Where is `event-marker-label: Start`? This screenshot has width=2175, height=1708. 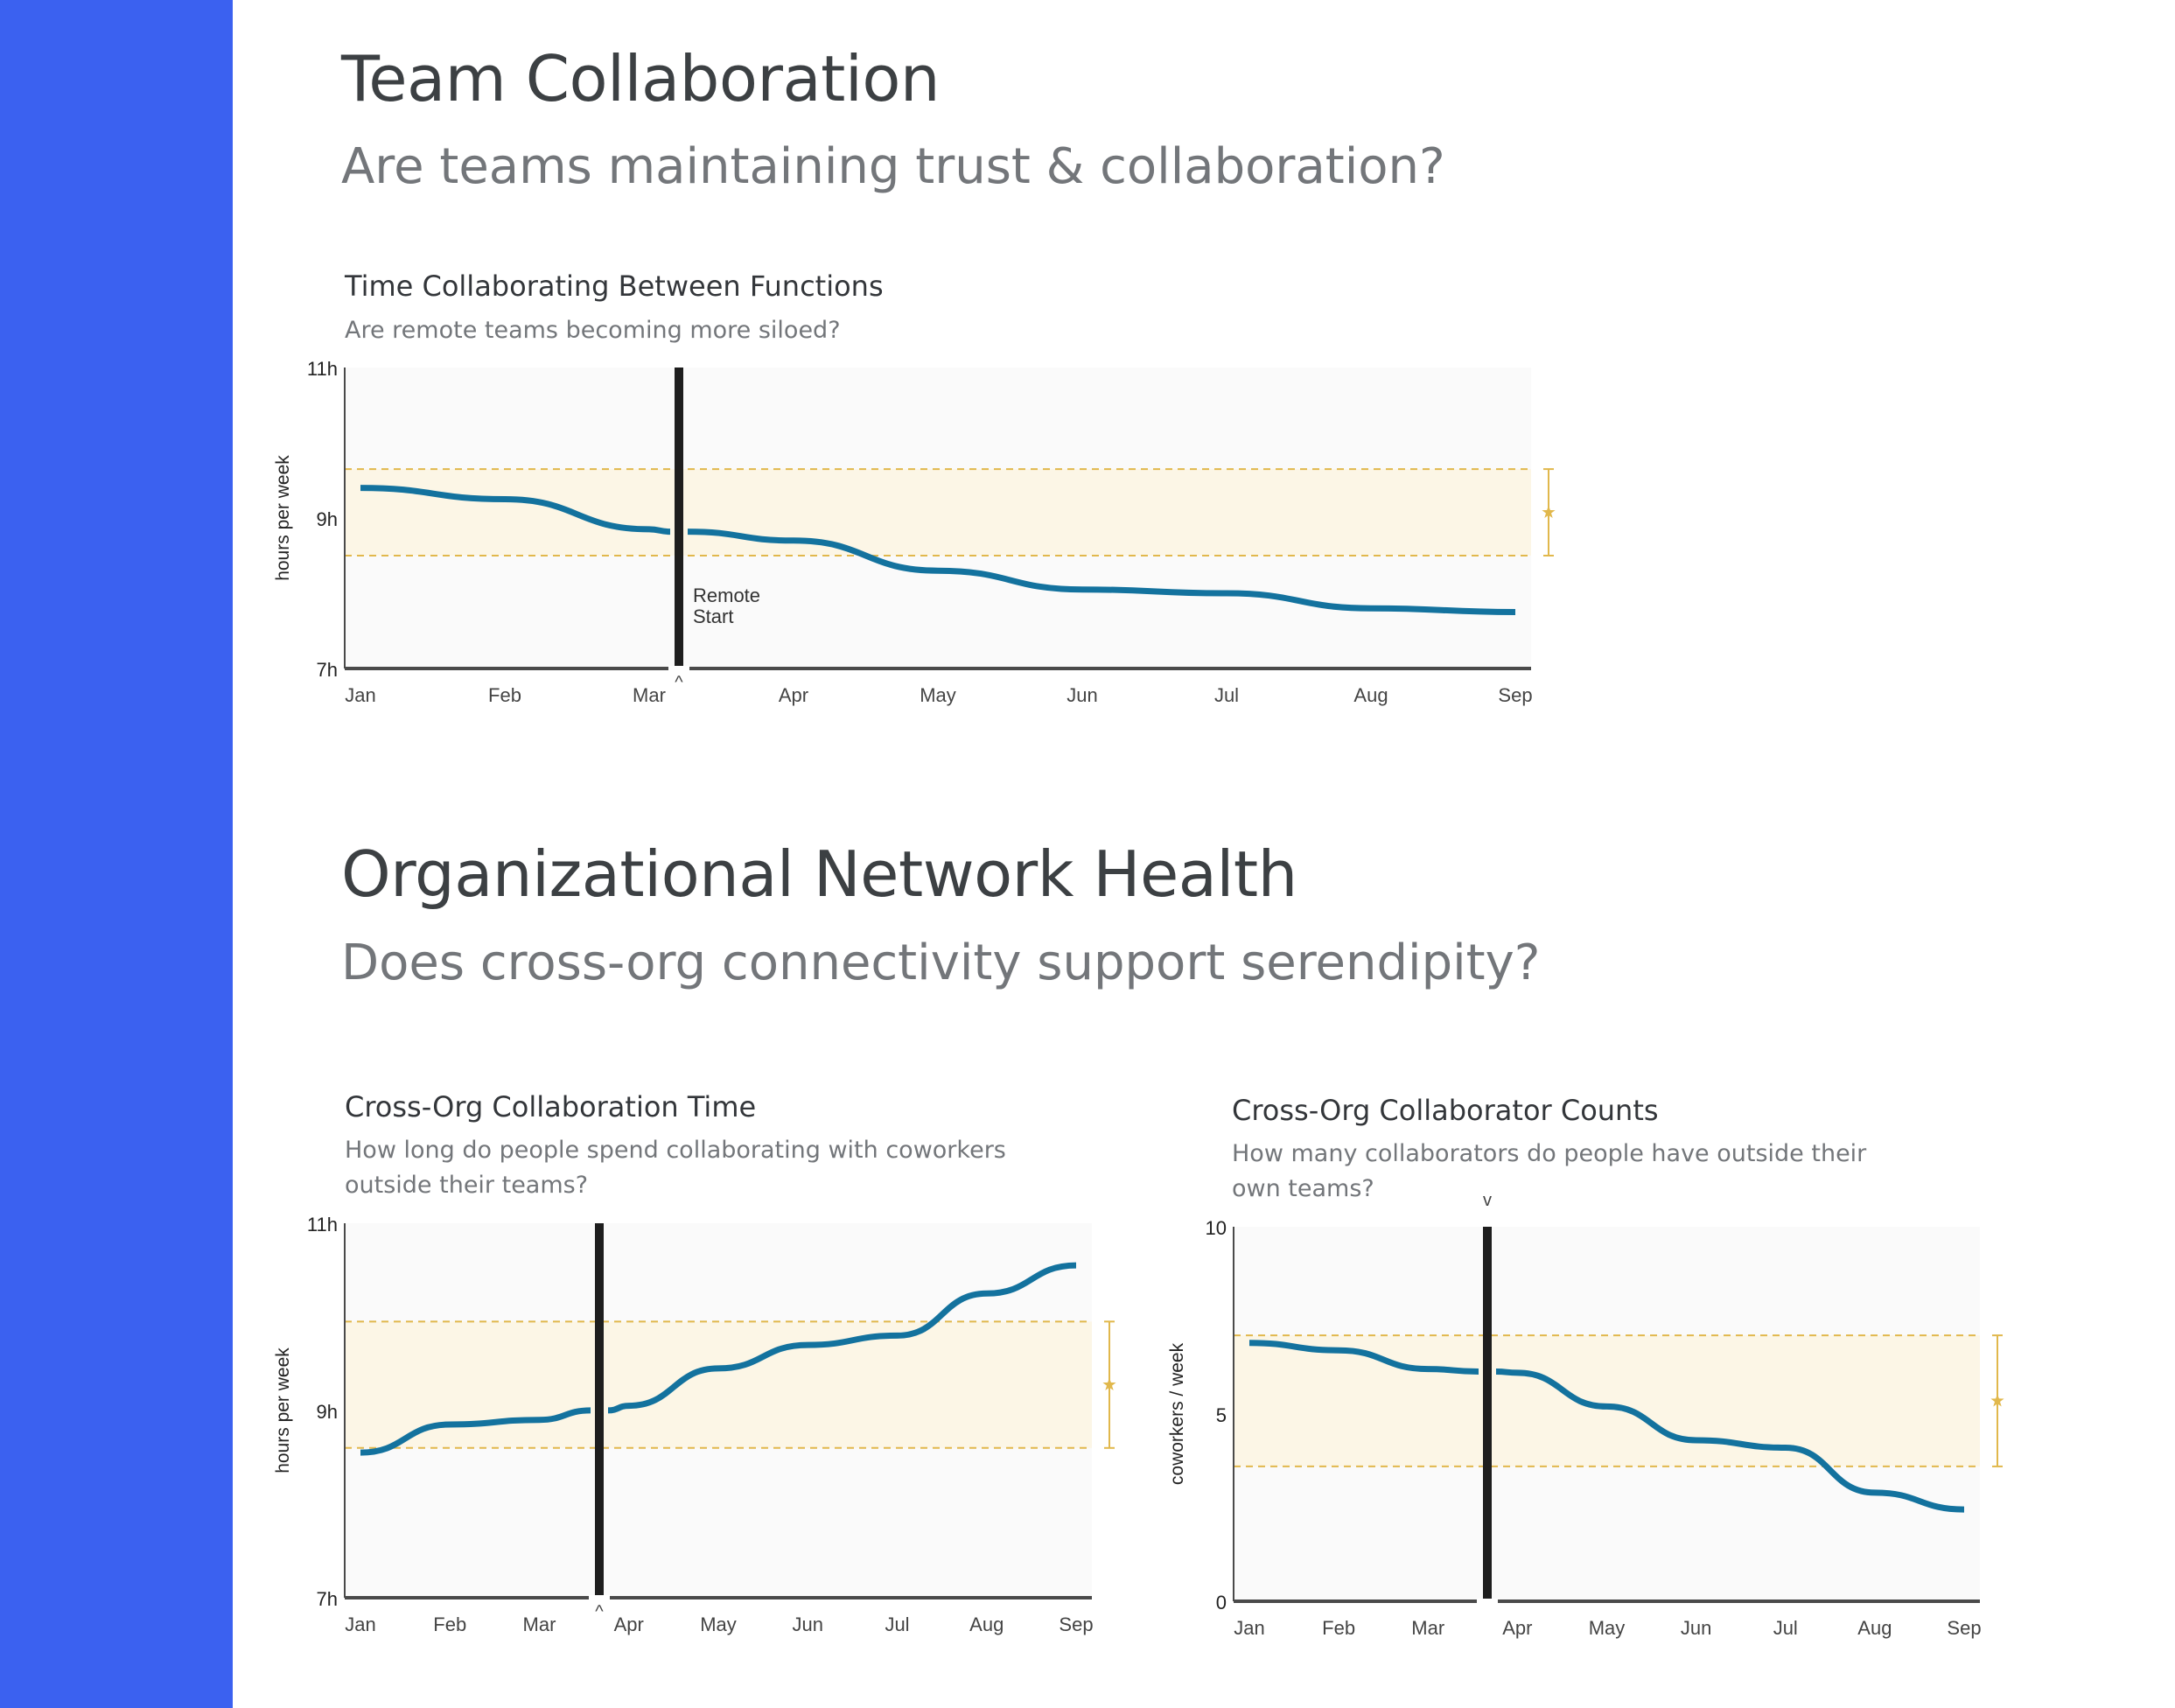 event-marker-label: Start is located at coordinates (713, 616).